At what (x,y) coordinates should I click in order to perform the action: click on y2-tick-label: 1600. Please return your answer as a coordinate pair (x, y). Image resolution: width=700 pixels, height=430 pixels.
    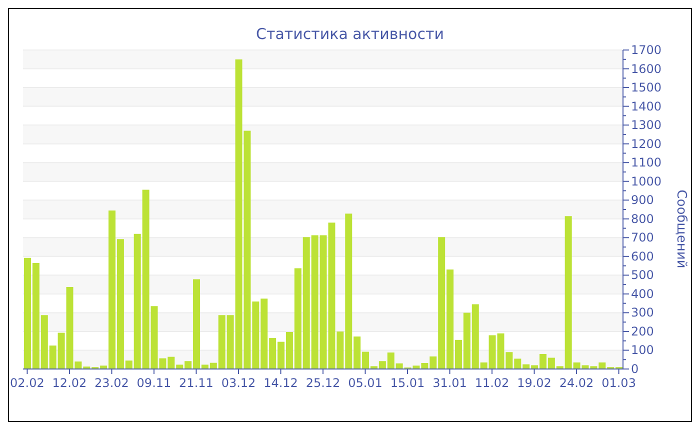
    Looking at the image, I should click on (646, 69).